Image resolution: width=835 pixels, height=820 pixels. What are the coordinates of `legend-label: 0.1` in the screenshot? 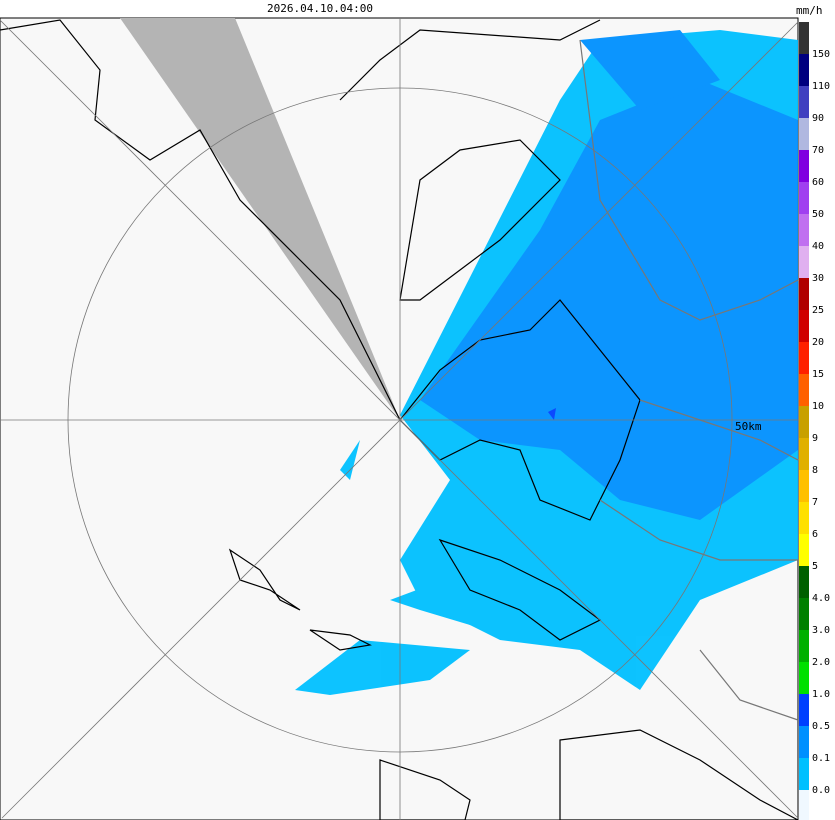 It's located at (821, 758).